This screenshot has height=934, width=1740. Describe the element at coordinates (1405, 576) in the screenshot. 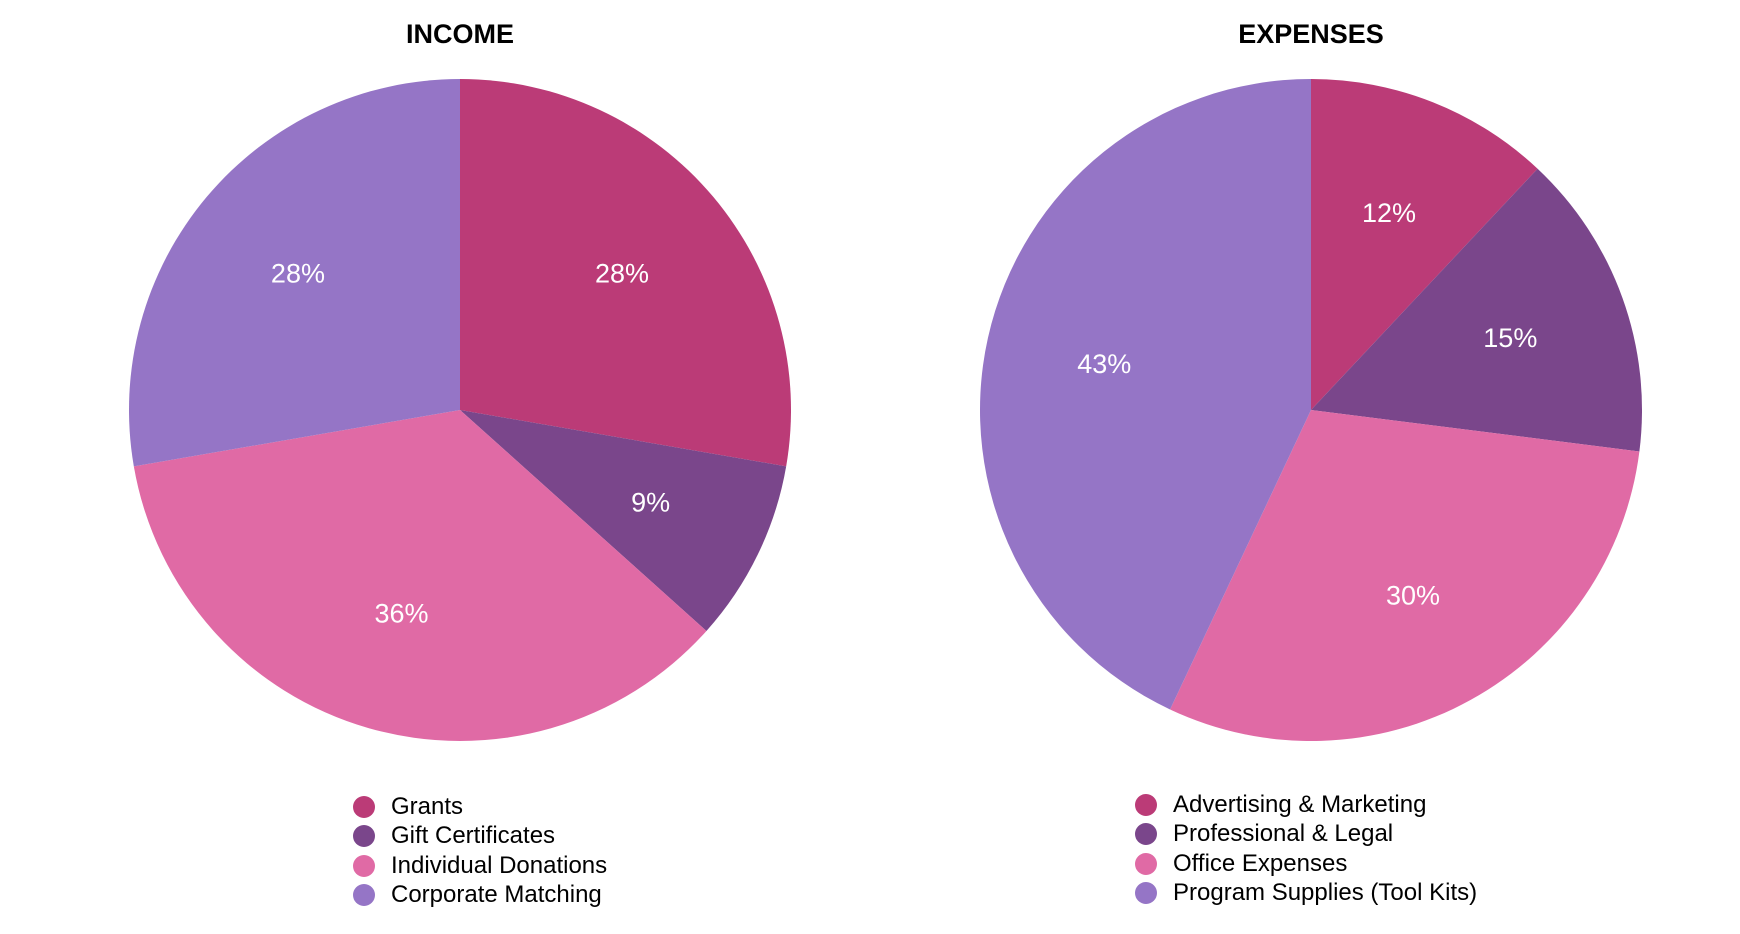

I see `pie-slice-office-expenses` at that location.